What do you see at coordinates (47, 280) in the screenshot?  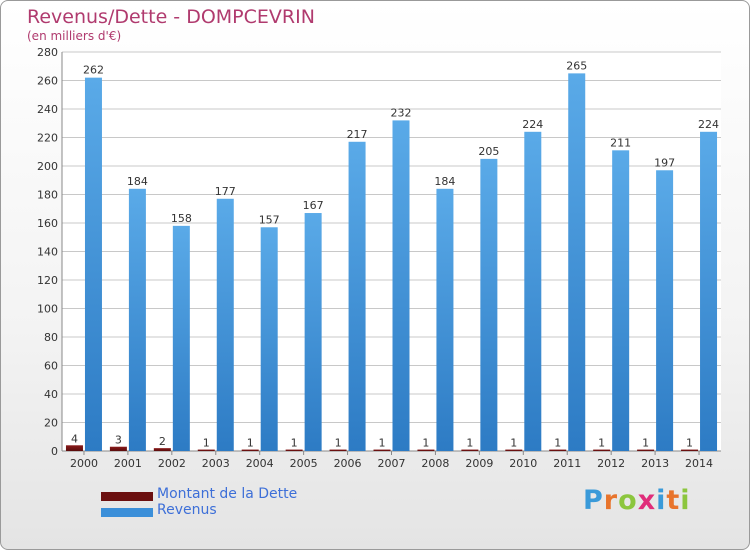 I see `y-tick-label: 120` at bounding box center [47, 280].